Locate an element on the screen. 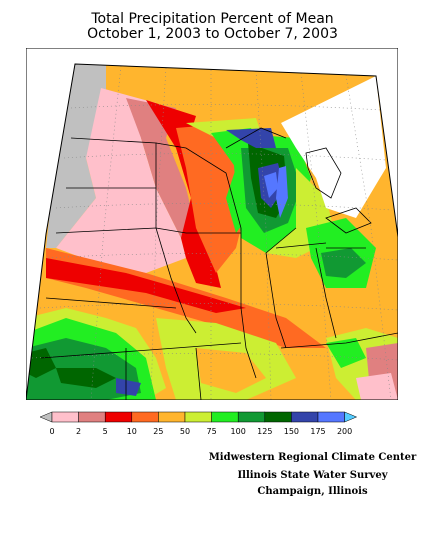  legend-tick-label: 100 is located at coordinates (238, 431).